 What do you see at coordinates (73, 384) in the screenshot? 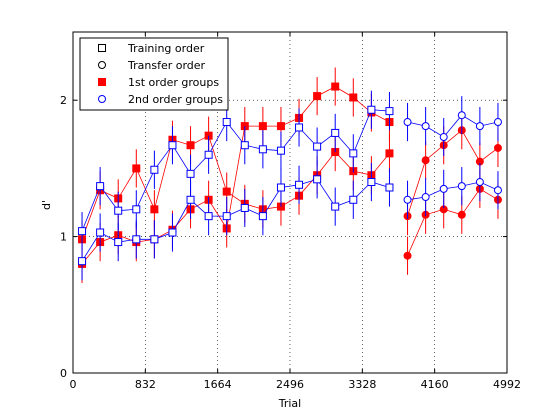
I see `x-tick-label: 0` at bounding box center [73, 384].